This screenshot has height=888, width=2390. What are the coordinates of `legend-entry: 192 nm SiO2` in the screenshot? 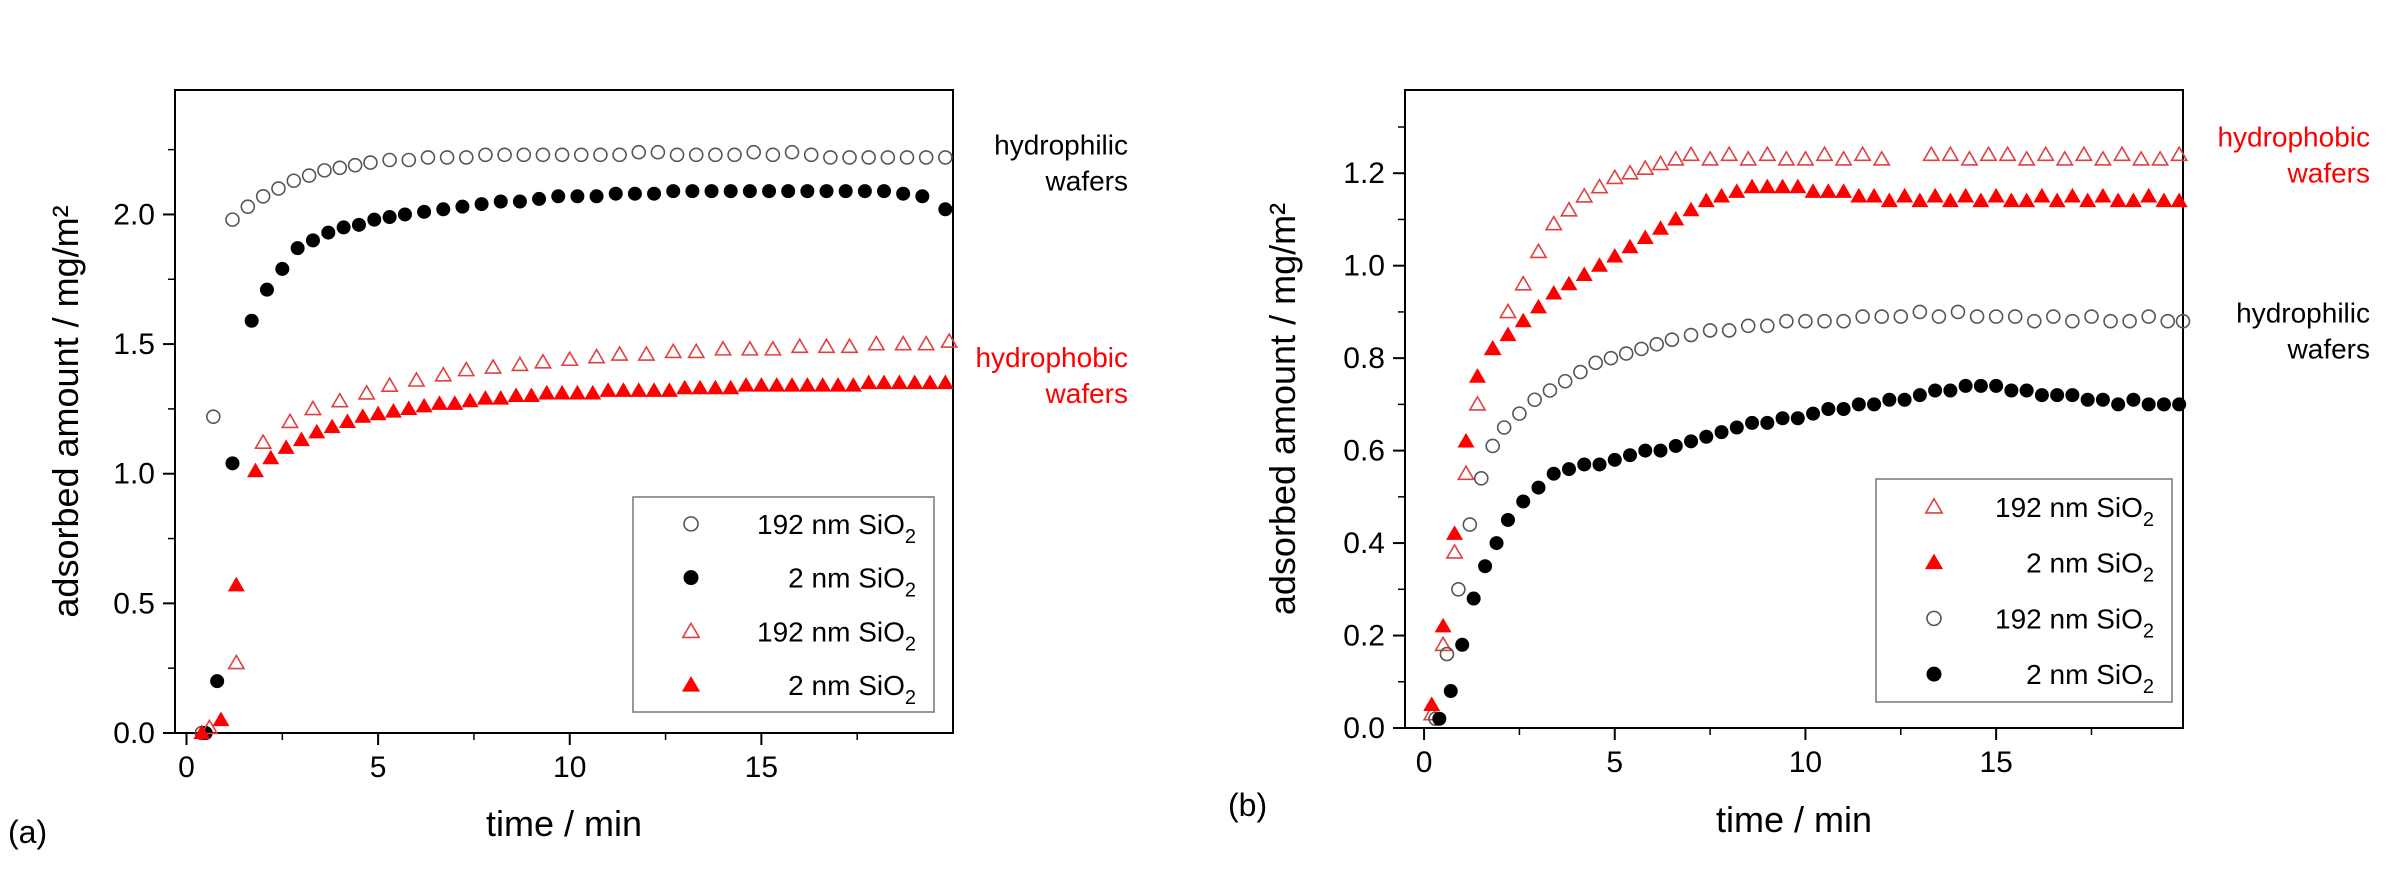 It's located at (799, 528).